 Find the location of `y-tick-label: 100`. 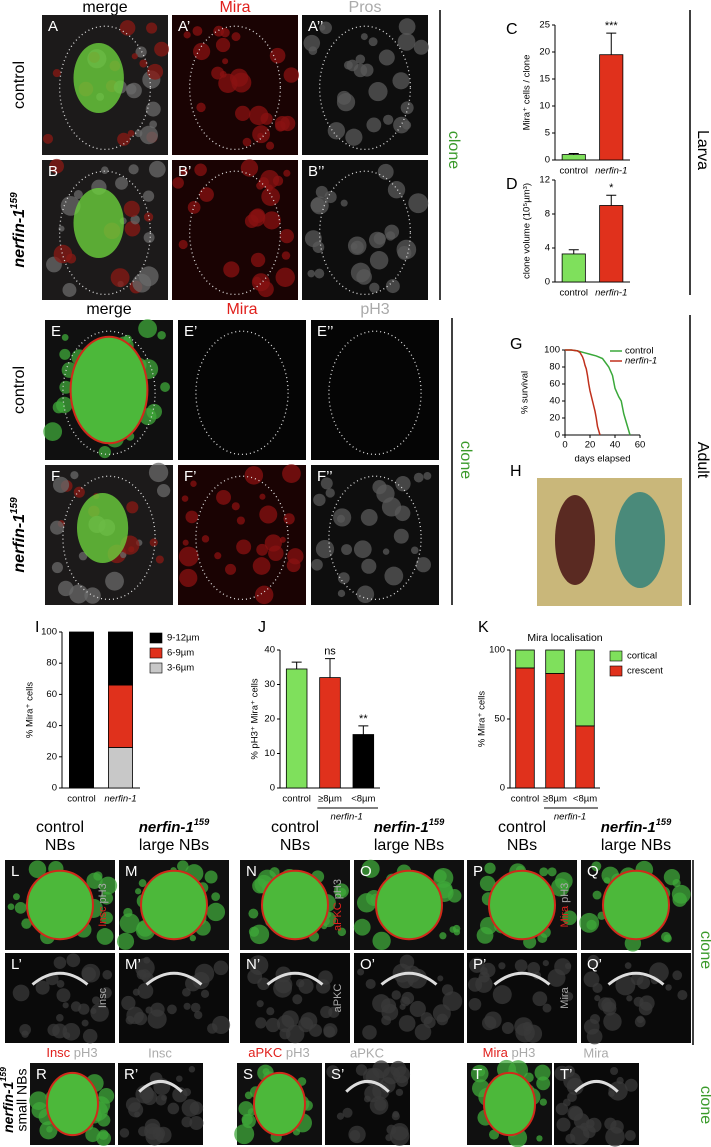

y-tick-label: 100 is located at coordinates (552, 350).